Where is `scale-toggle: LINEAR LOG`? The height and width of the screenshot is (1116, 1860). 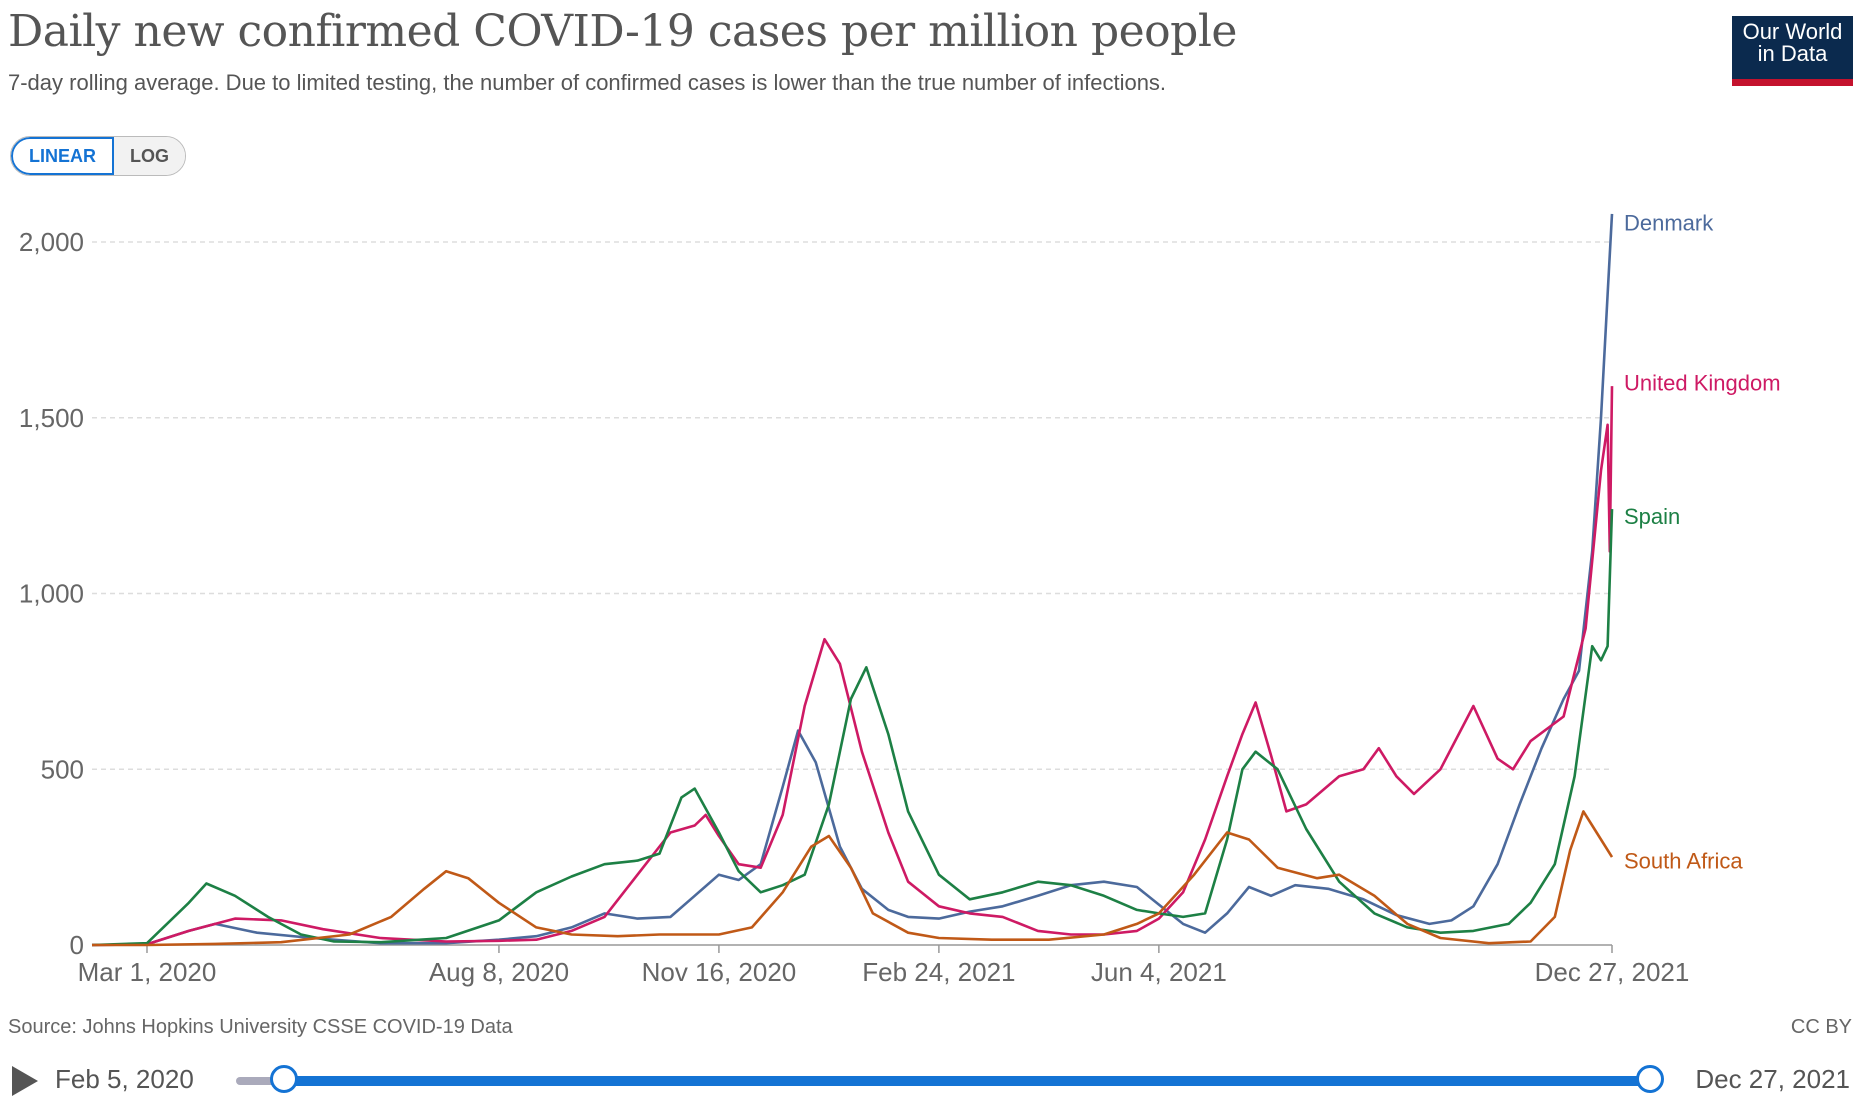
scale-toggle: LINEAR LOG is located at coordinates (98, 156).